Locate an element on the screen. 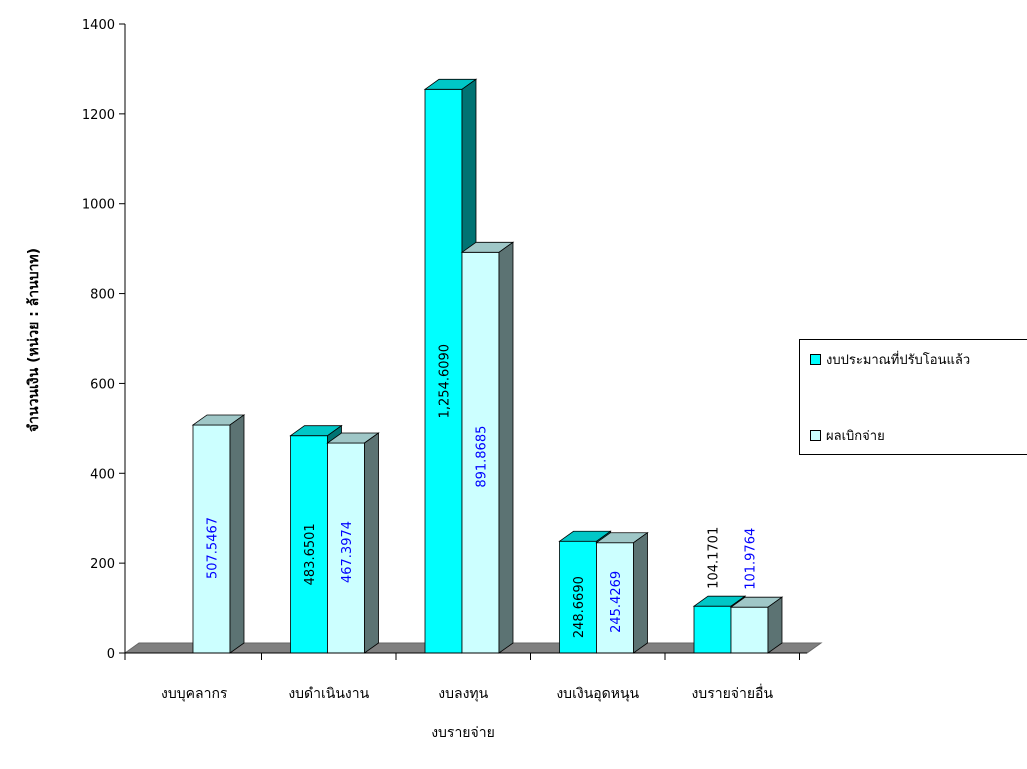 Image resolution: width=1027 pixels, height=769 pixels. legend-item-disbursed: ผลเบิกจ่าย is located at coordinates (847, 435).